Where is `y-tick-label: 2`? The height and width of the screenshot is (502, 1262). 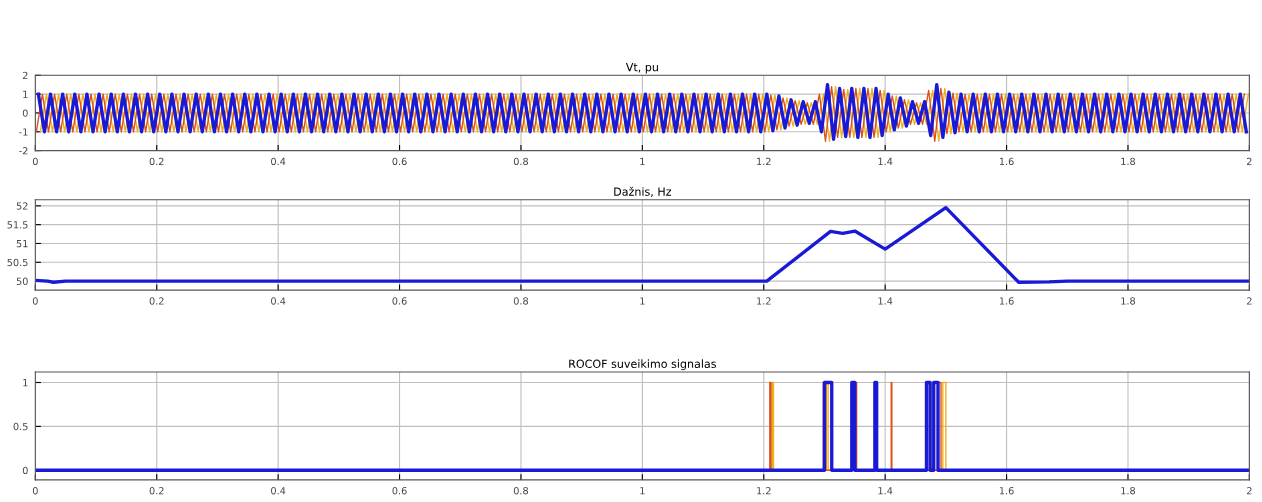 y-tick-label: 2 is located at coordinates (25, 75).